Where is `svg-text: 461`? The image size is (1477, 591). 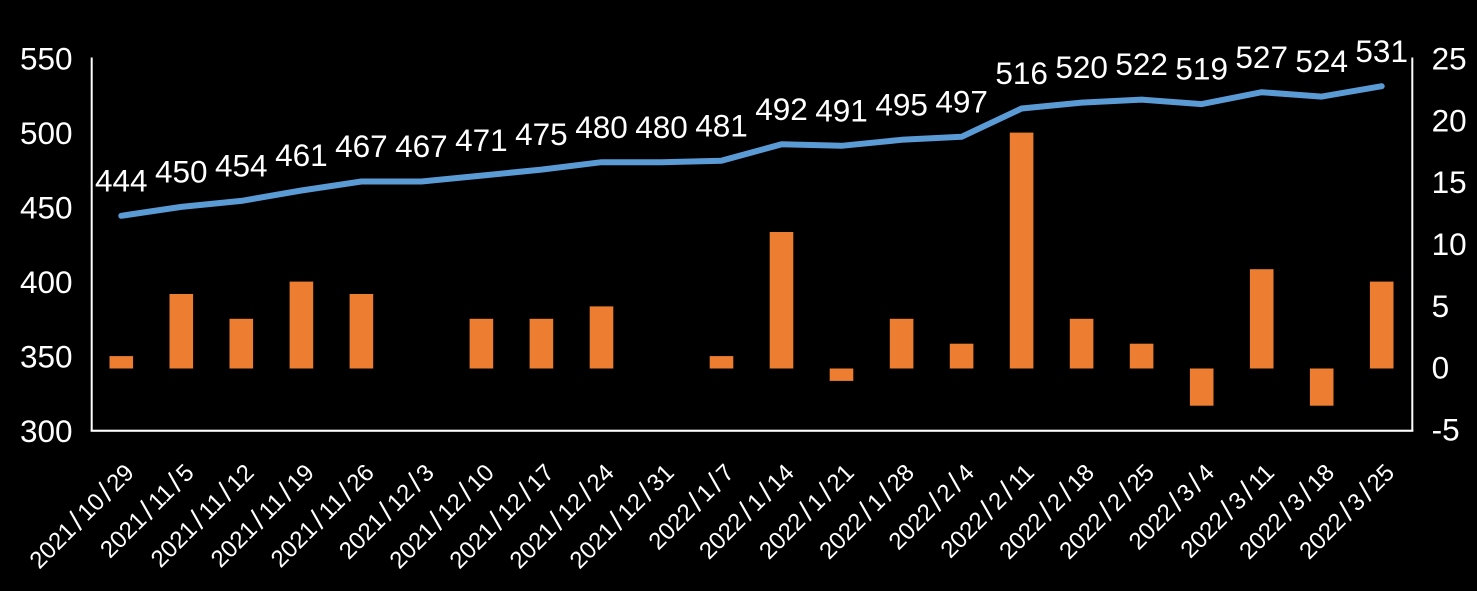
svg-text: 461 is located at coordinates (301, 155).